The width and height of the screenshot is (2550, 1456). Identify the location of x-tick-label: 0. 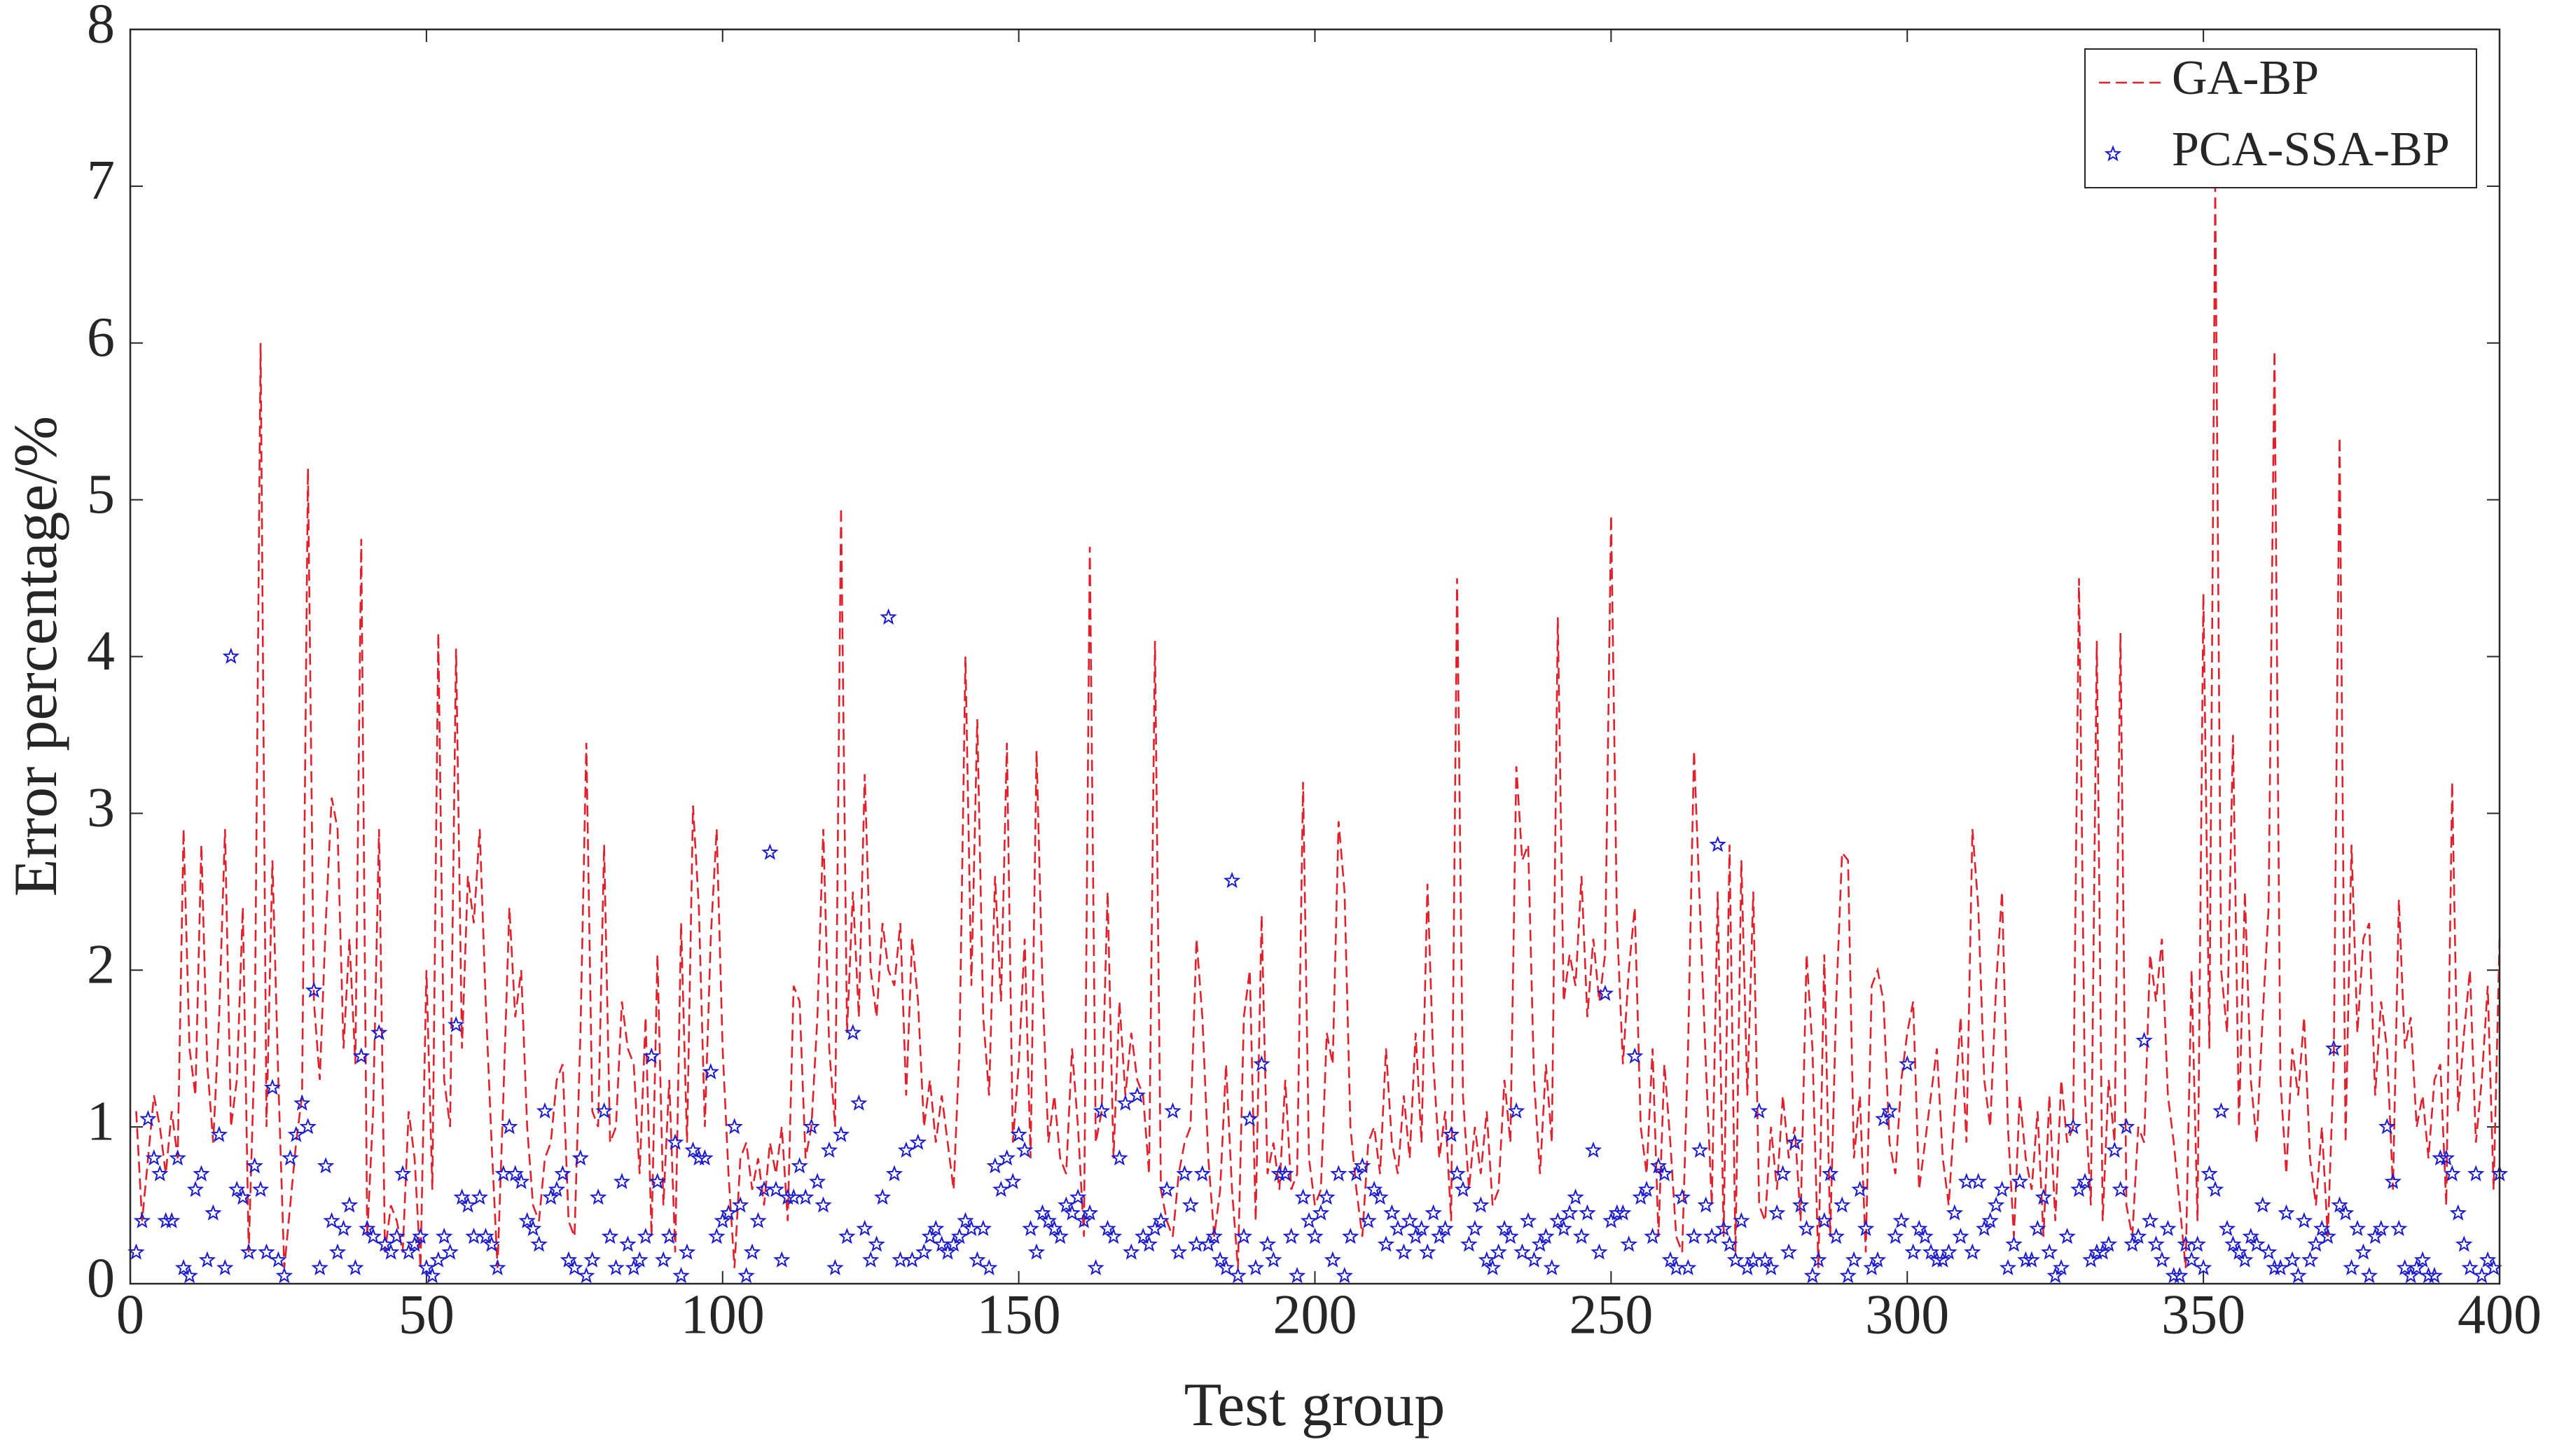
(130, 1314).